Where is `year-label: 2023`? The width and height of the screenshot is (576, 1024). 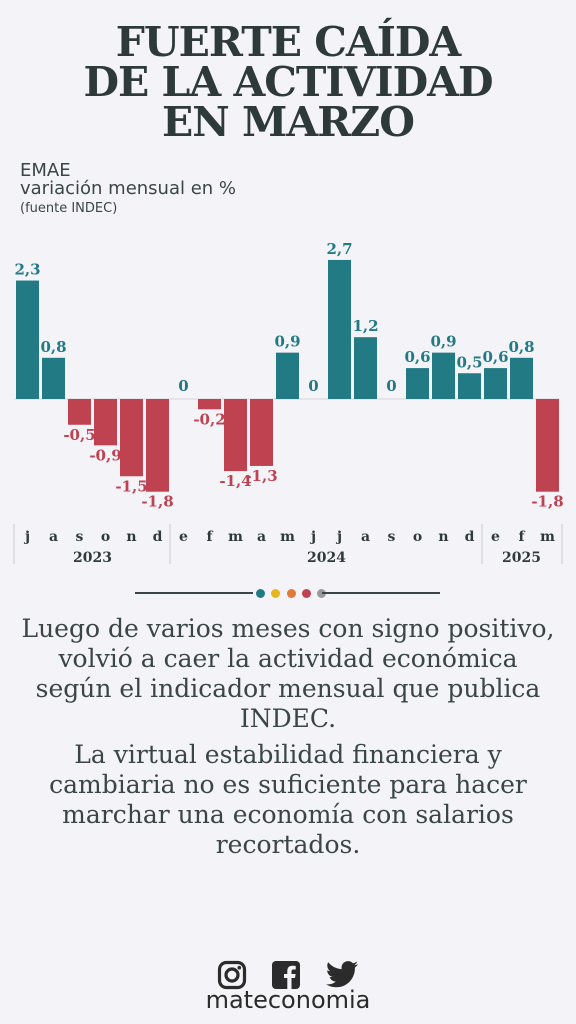 year-label: 2023 is located at coordinates (92, 558).